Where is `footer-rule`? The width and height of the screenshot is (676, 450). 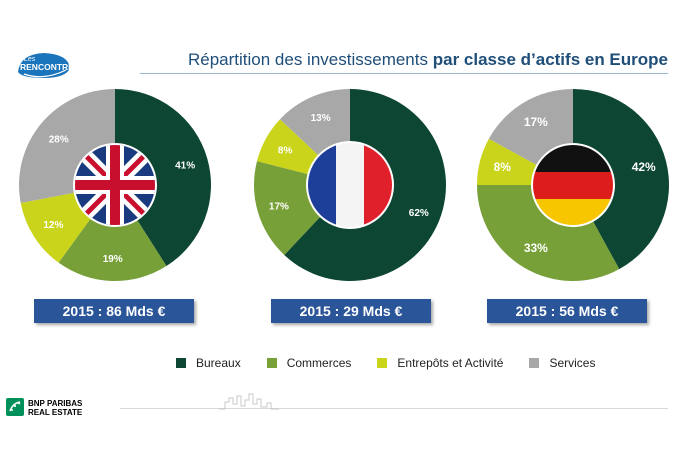 footer-rule is located at coordinates (394, 408).